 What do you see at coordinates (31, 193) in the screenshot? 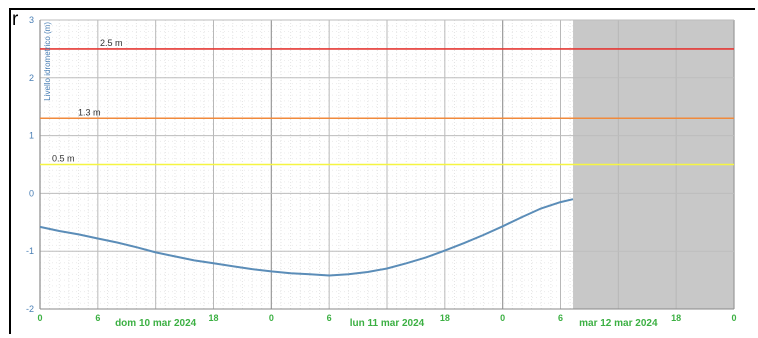
I see `y-tick-label: 0` at bounding box center [31, 193].